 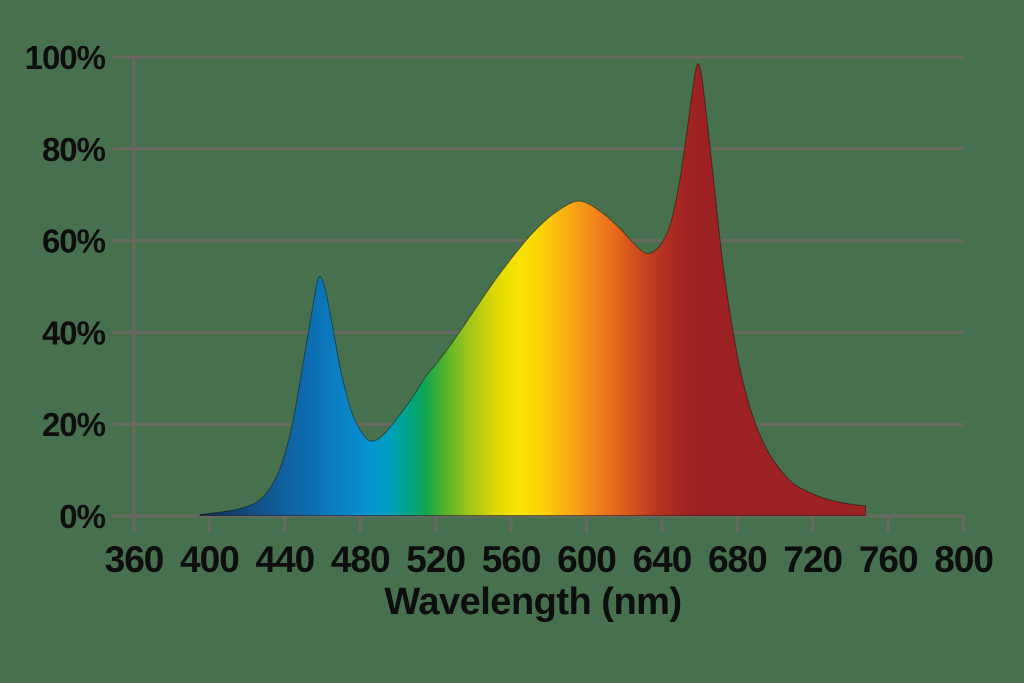 I want to click on x-tick-label-400: 400, so click(x=209, y=559).